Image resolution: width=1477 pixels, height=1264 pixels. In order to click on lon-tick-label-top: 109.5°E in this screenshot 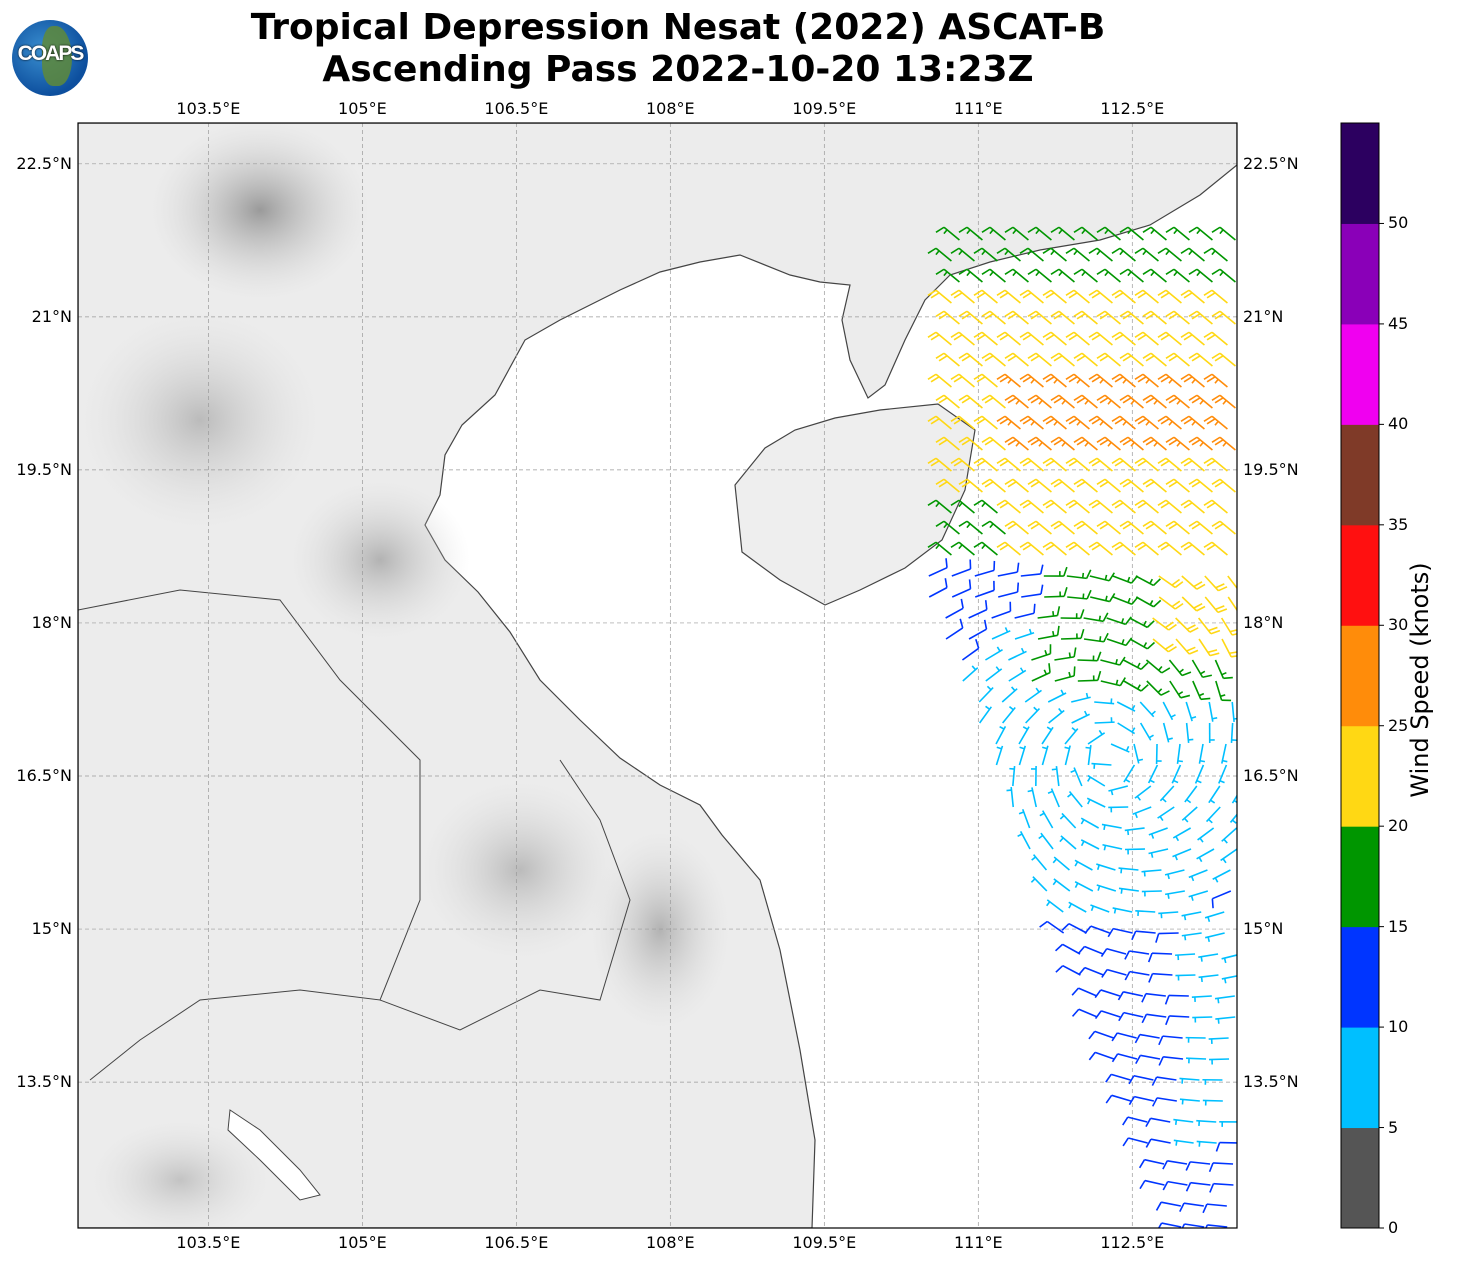, I will do `click(824, 108)`.